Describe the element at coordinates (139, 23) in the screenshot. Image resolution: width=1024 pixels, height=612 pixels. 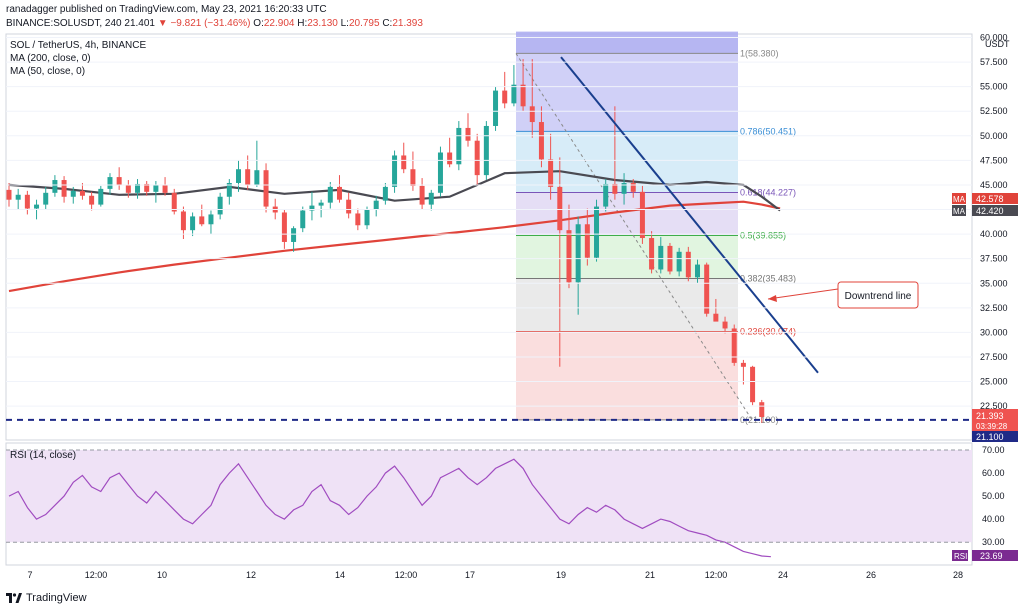
I see `last-price: 21.401` at that location.